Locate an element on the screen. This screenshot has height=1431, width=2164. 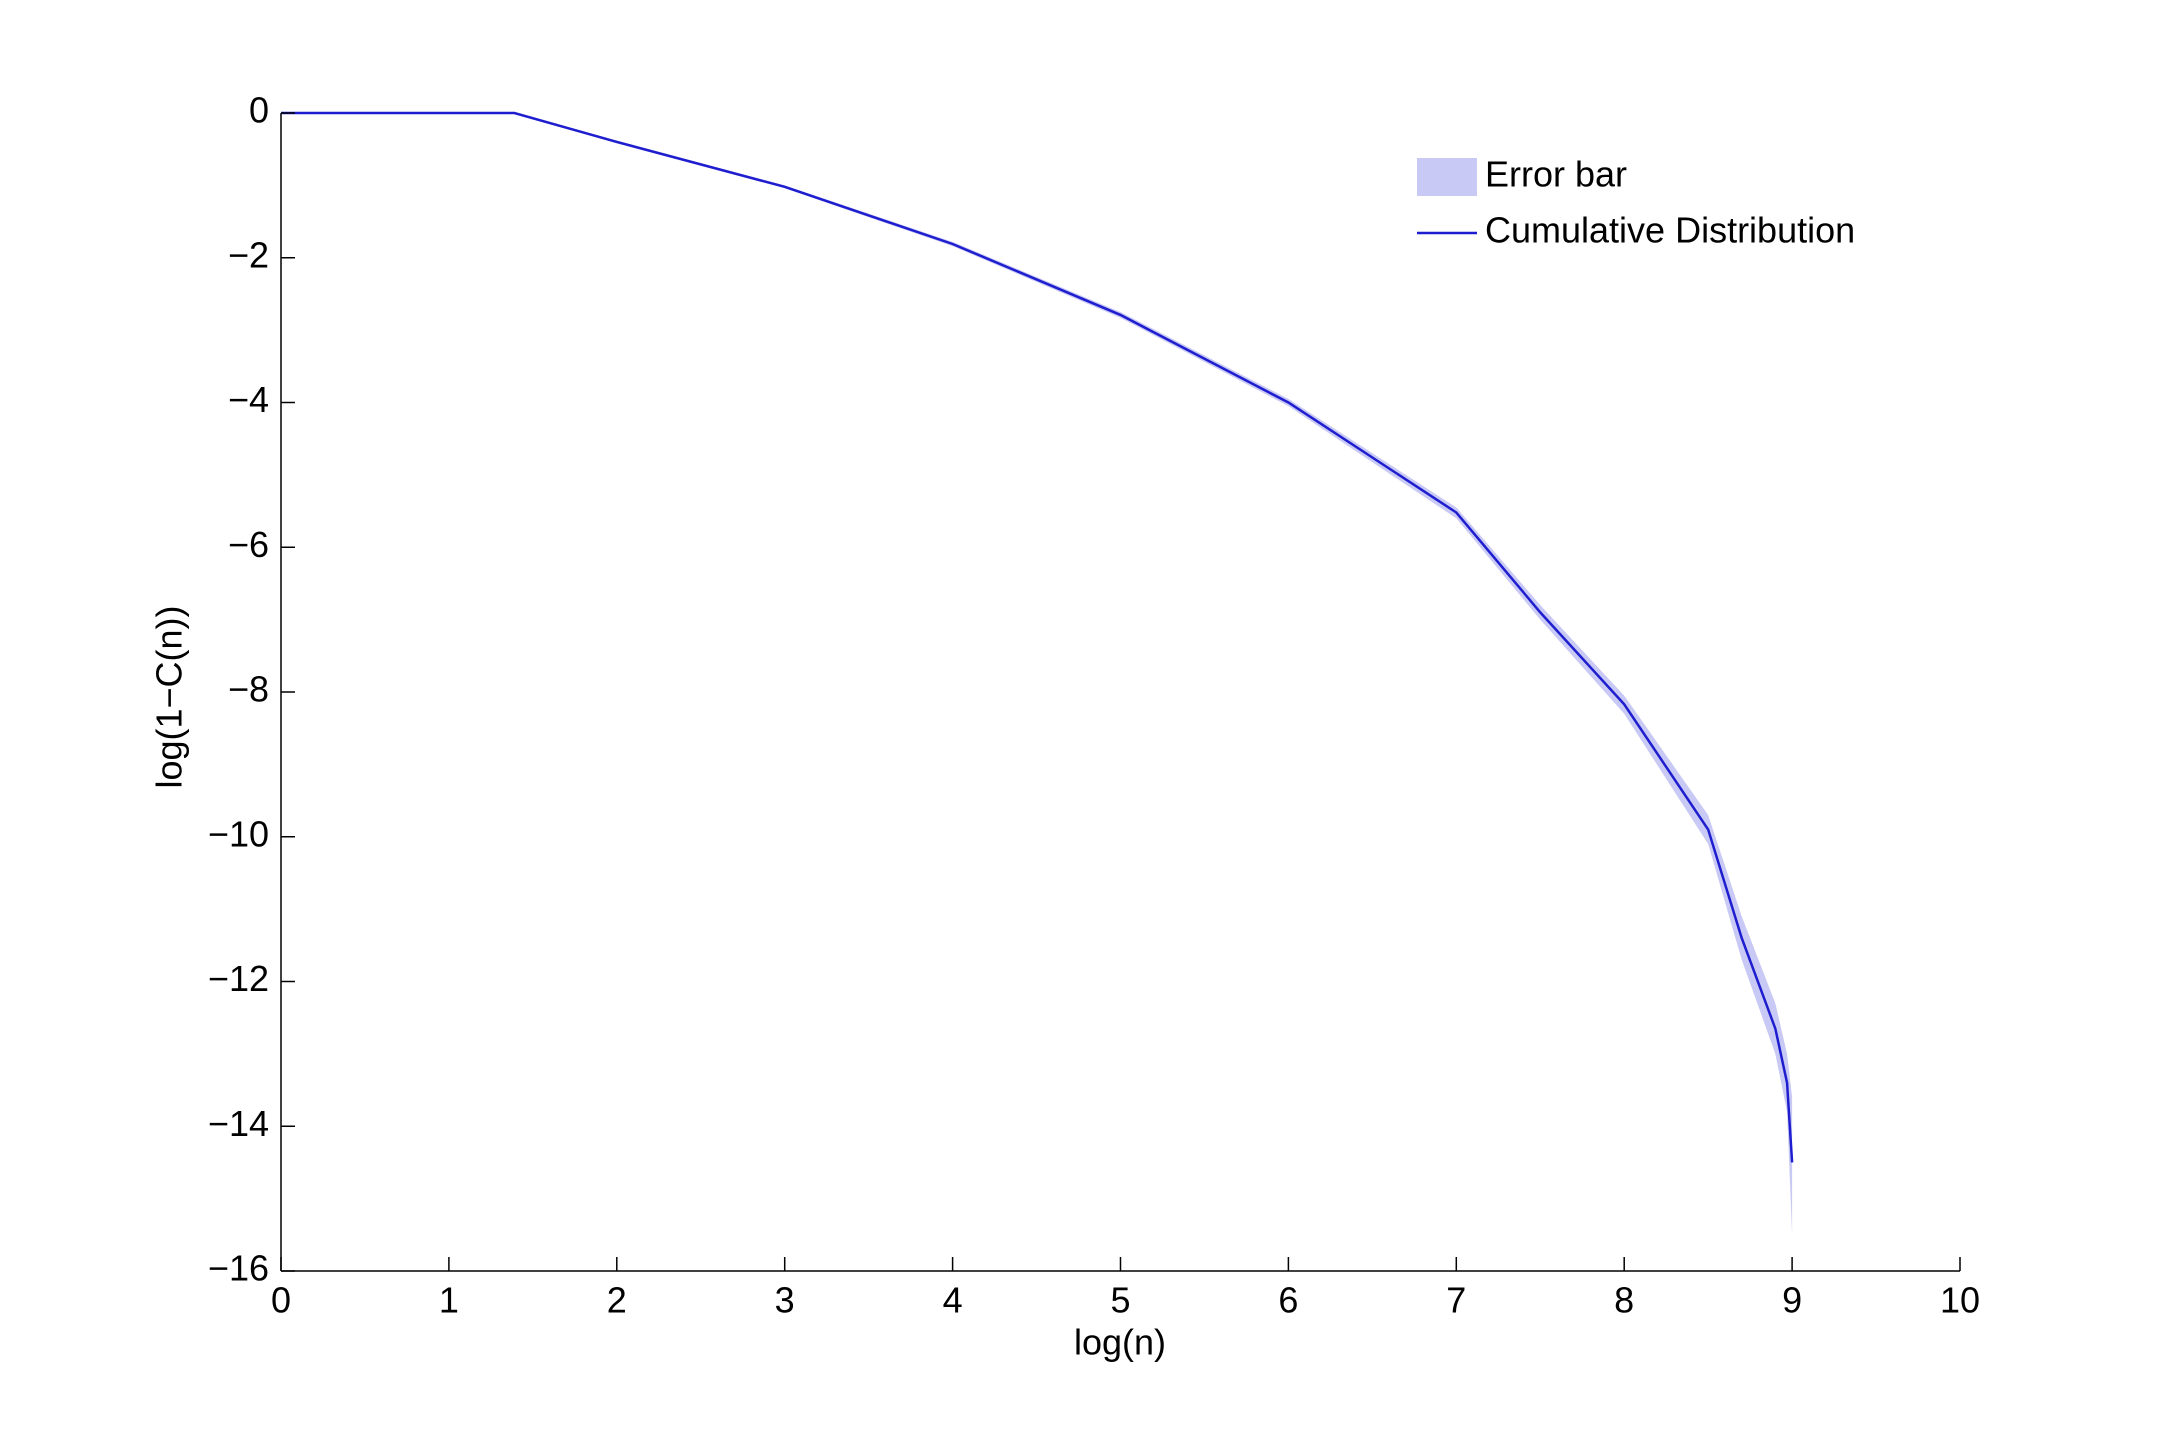
x-tick-label: 1 is located at coordinates (449, 1300).